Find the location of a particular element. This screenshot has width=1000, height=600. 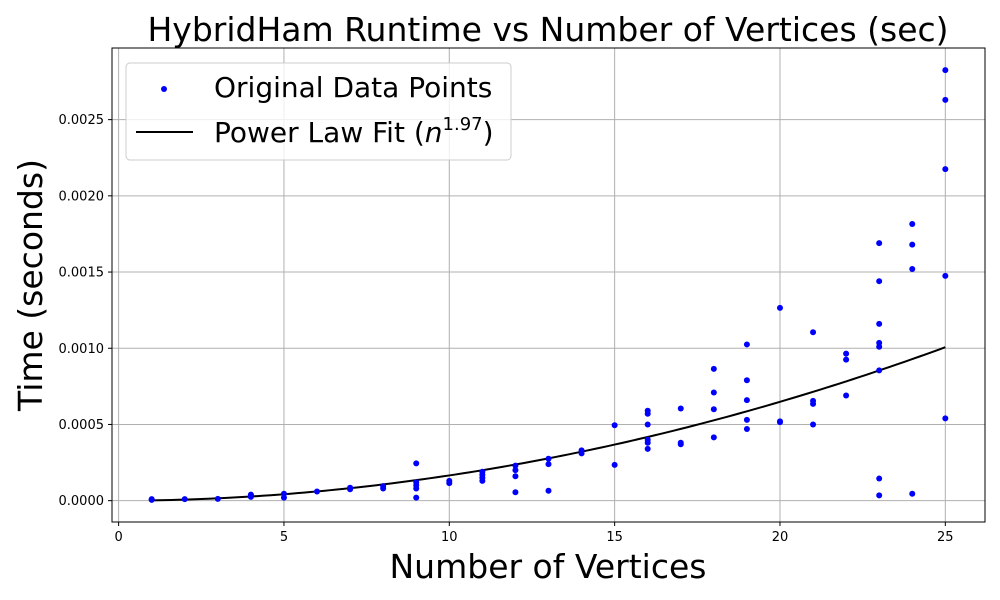

y-axis-label: Time (seconds) is located at coordinates (30, 285).